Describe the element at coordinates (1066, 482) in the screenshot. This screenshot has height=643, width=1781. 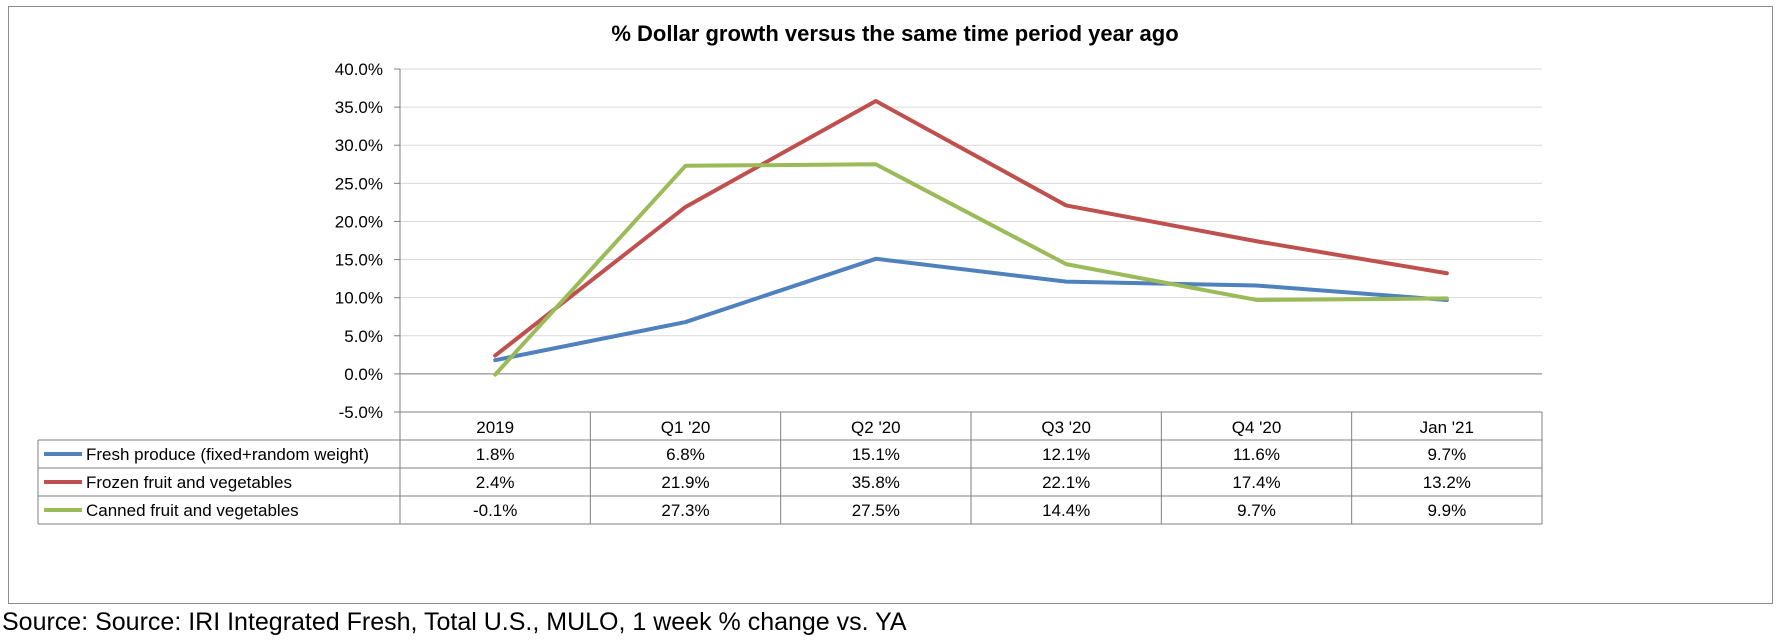
I see `table-cell-value: 22.1%` at that location.